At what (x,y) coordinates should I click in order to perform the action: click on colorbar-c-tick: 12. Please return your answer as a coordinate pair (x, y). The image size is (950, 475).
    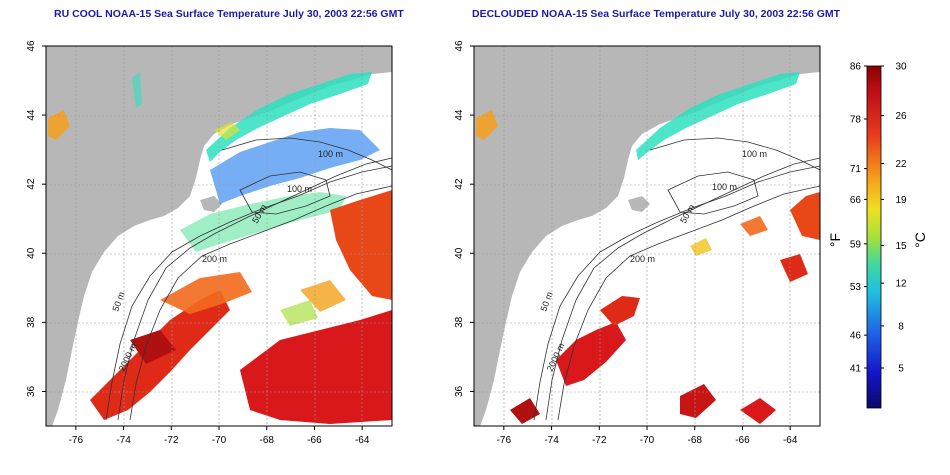
    Looking at the image, I should click on (901, 284).